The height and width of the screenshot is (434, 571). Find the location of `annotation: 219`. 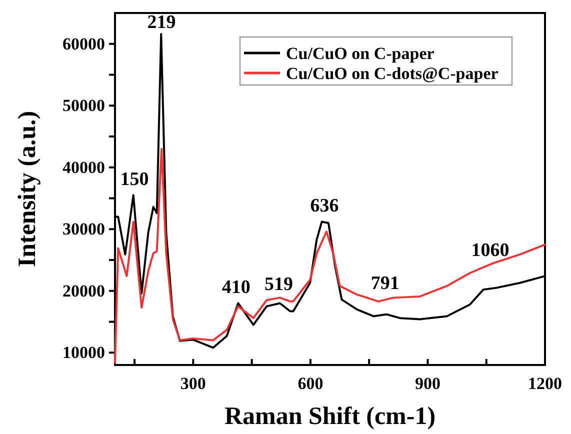

annotation: 219 is located at coordinates (161, 22).